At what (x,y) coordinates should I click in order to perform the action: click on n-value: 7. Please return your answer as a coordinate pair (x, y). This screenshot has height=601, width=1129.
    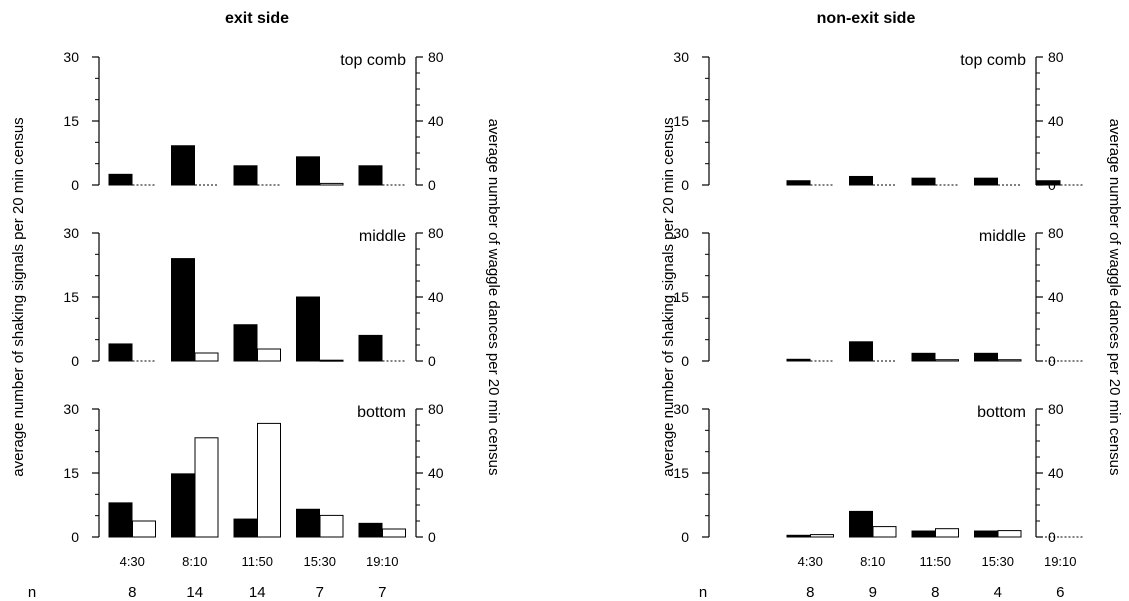
    Looking at the image, I should click on (320, 592).